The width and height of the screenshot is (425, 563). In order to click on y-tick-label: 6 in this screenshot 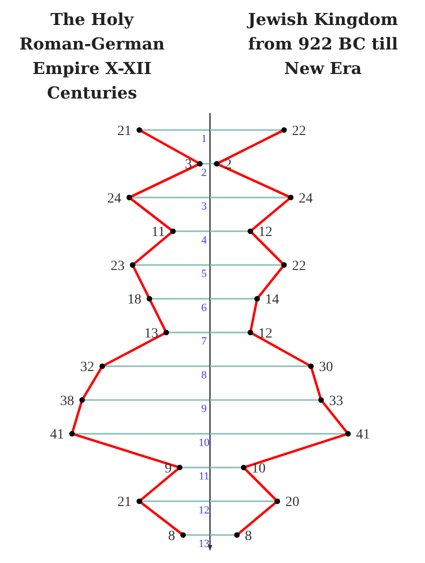, I will do `click(204, 308)`.